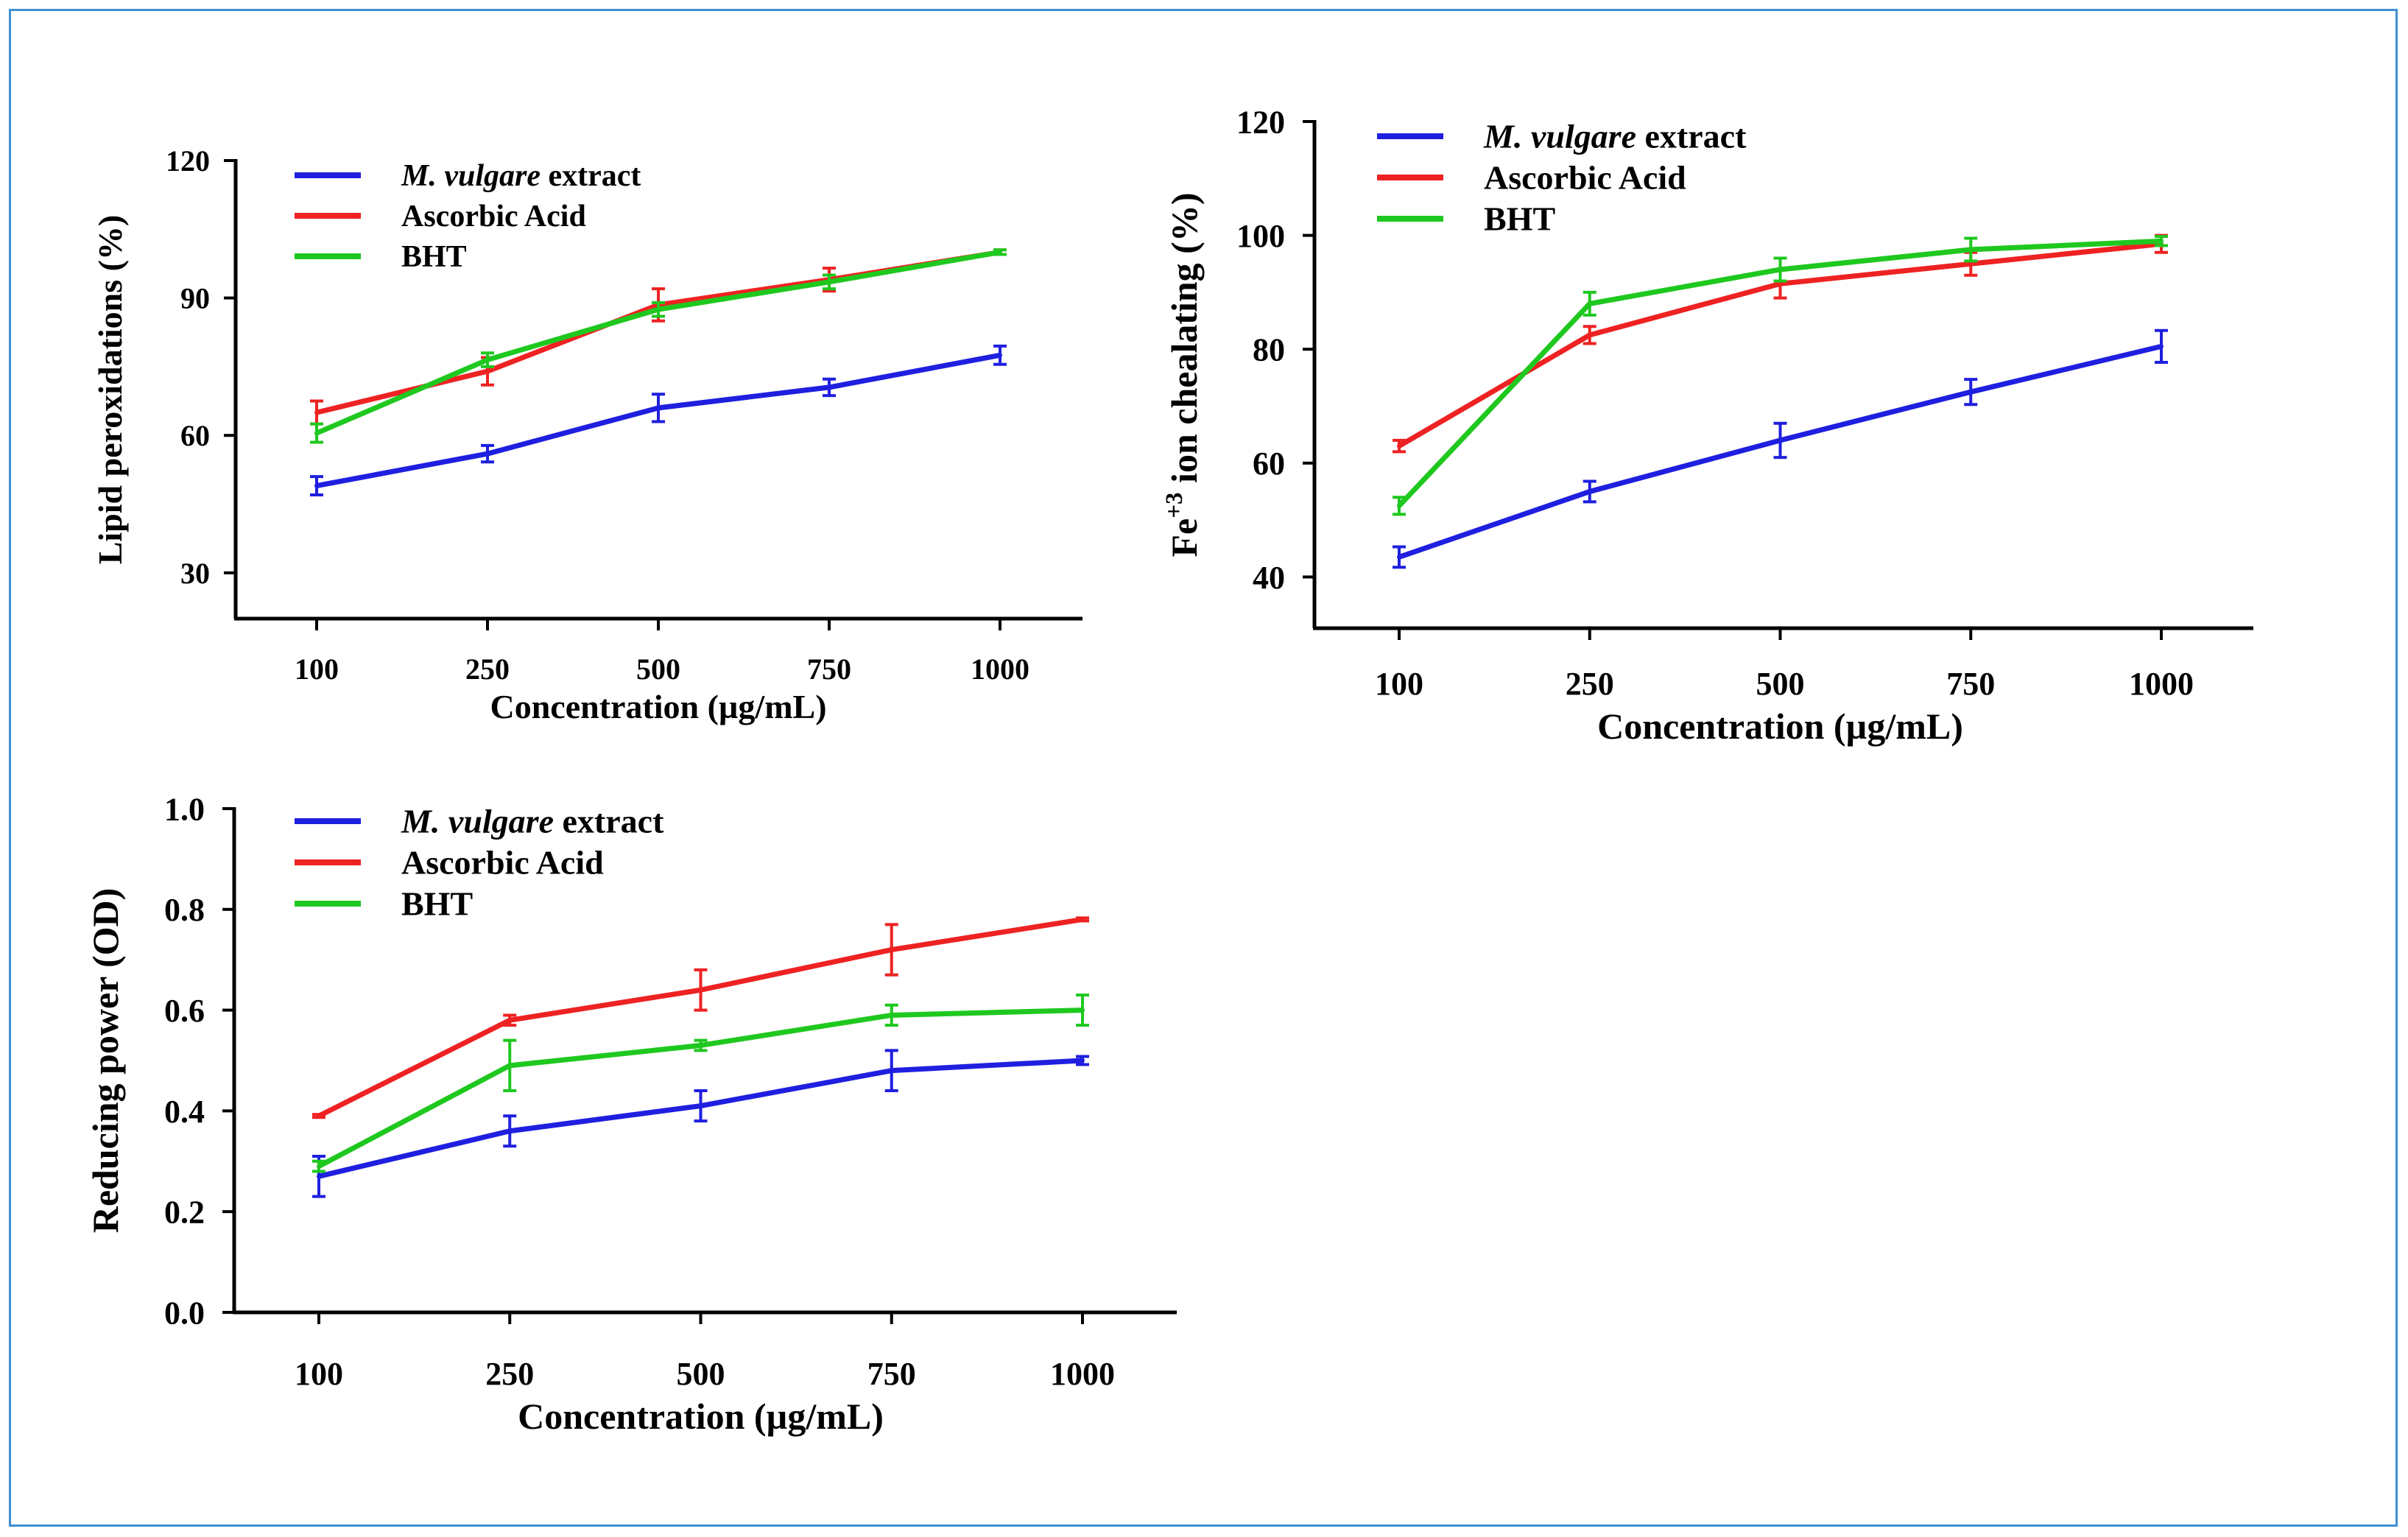 The height and width of the screenshot is (1537, 2408). I want to click on y-tick-label: 90, so click(195, 298).